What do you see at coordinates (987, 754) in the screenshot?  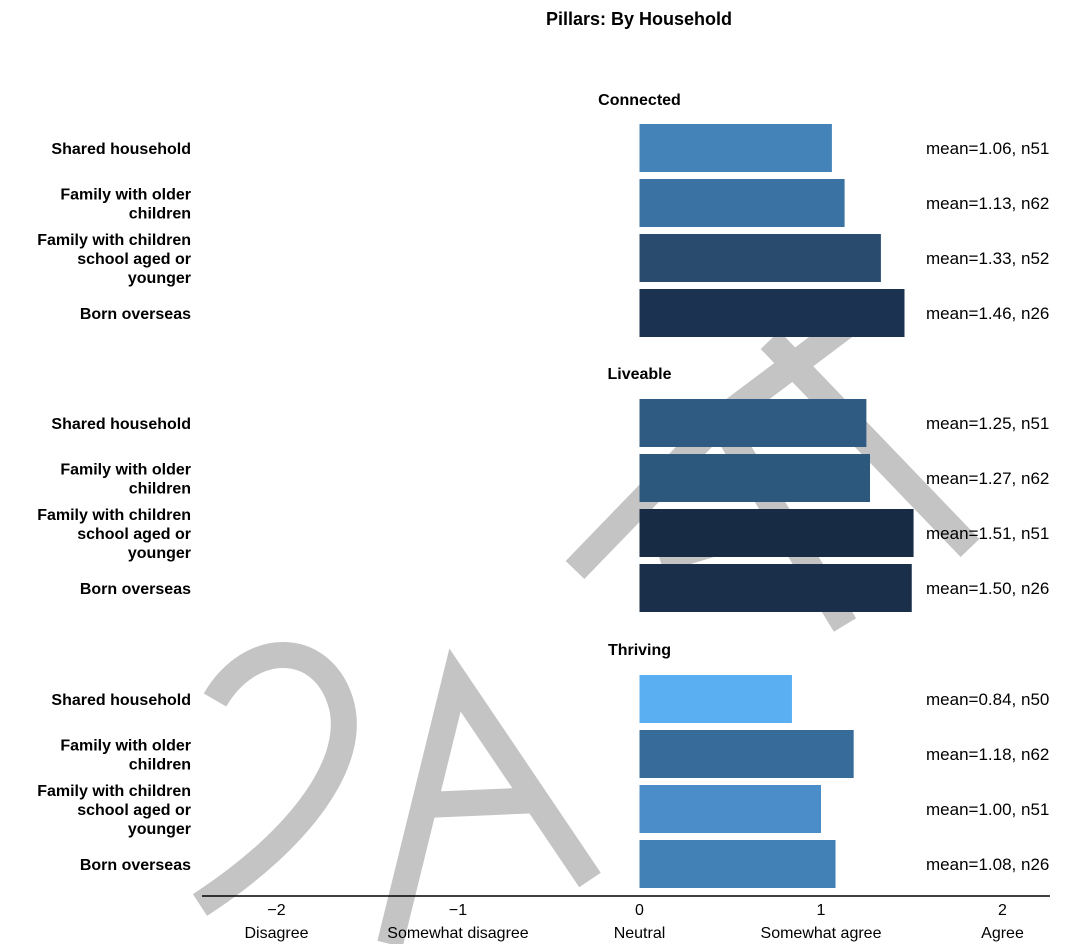 I see `data-label: mean=1.18, n62` at bounding box center [987, 754].